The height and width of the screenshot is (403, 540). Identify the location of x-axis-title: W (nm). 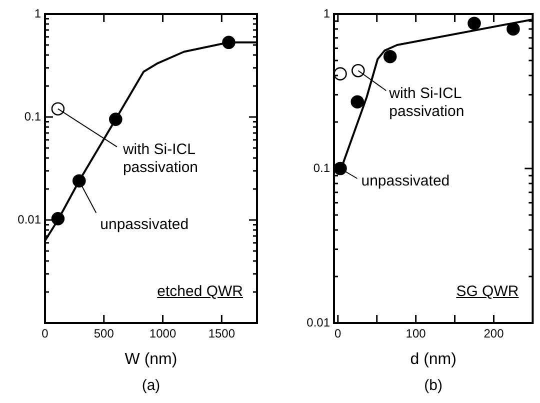
(151, 359).